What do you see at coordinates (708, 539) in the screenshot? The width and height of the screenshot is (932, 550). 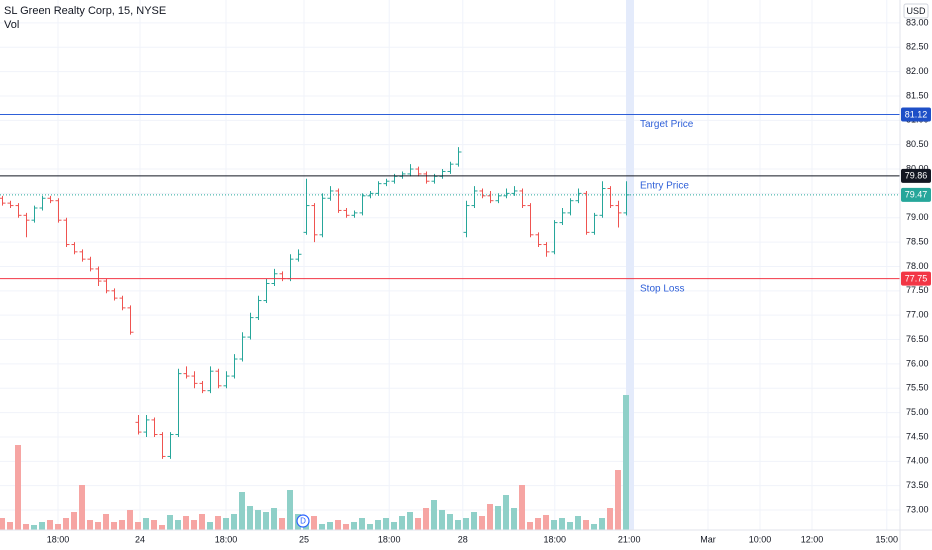 I see `x-tick-label: Mar` at bounding box center [708, 539].